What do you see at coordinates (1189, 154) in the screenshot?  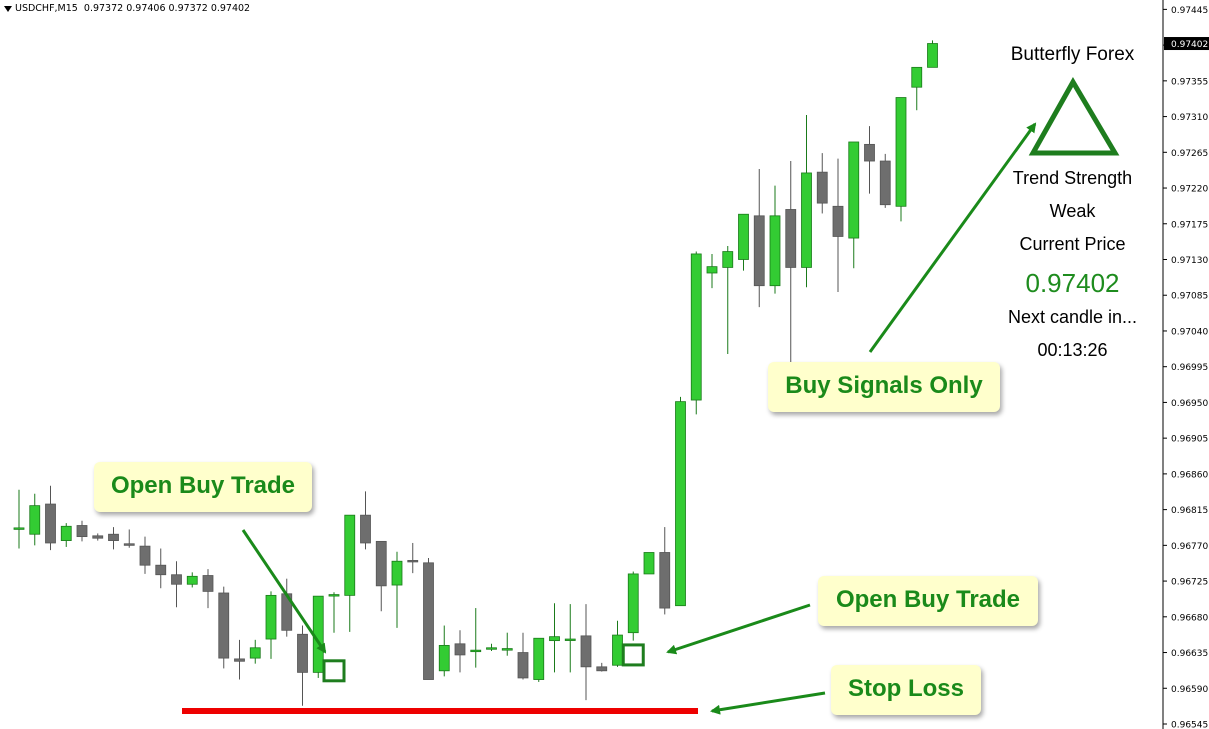 I see `price-tick-label: 0.97265` at bounding box center [1189, 154].